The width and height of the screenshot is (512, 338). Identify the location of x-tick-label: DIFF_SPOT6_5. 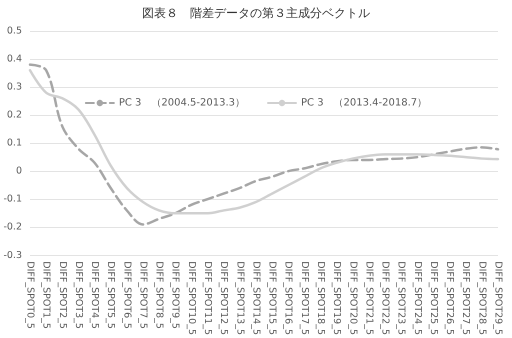
(126, 295).